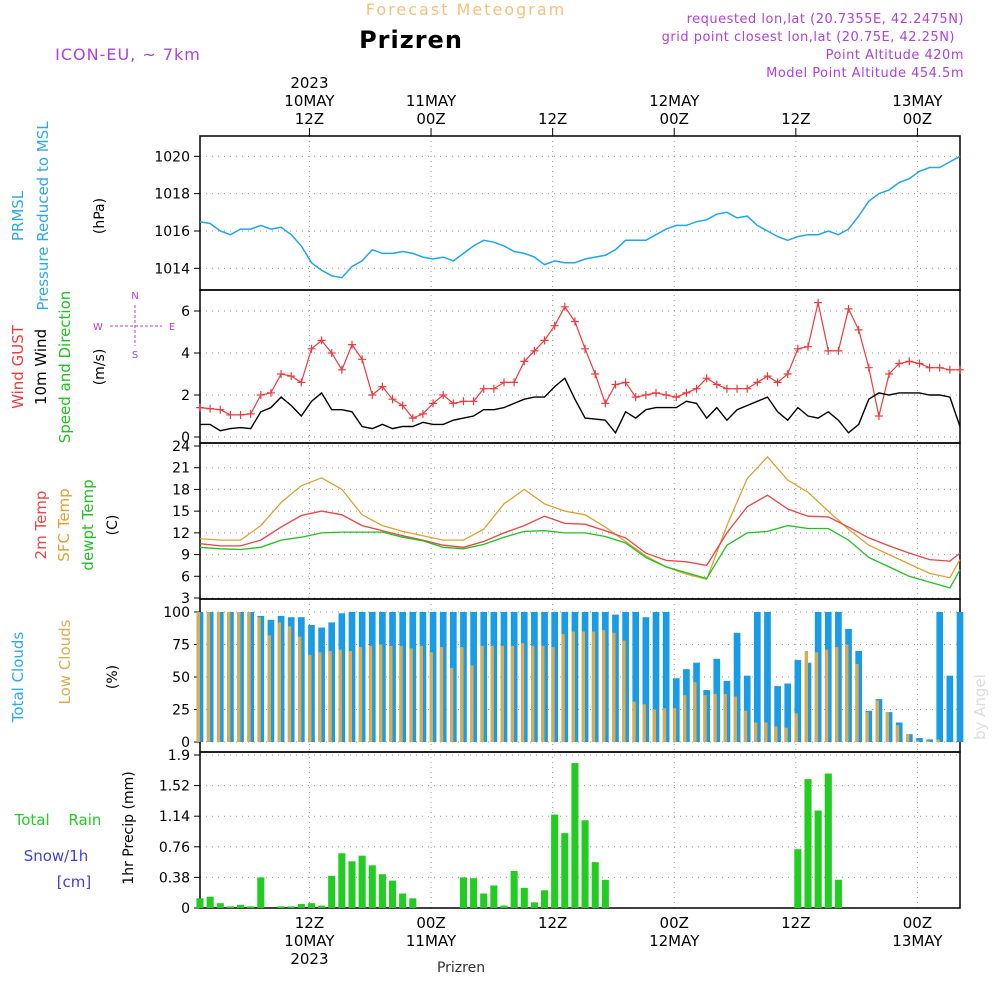 This screenshot has width=1000, height=1005. Describe the element at coordinates (181, 711) in the screenshot. I see `clouds-ytick-label: 25` at that location.